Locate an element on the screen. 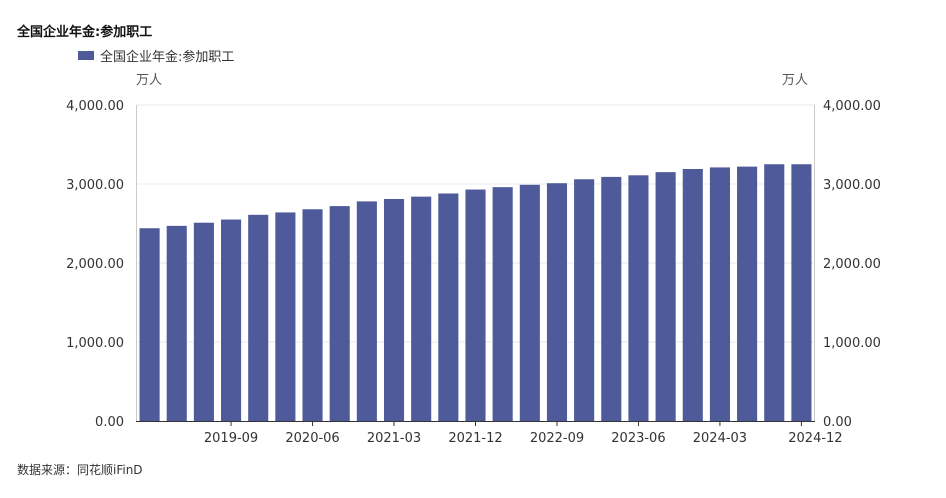 Image resolution: width=946 pixels, height=498 pixels. y-tick-label-left: 1,000.00 is located at coordinates (95, 343).